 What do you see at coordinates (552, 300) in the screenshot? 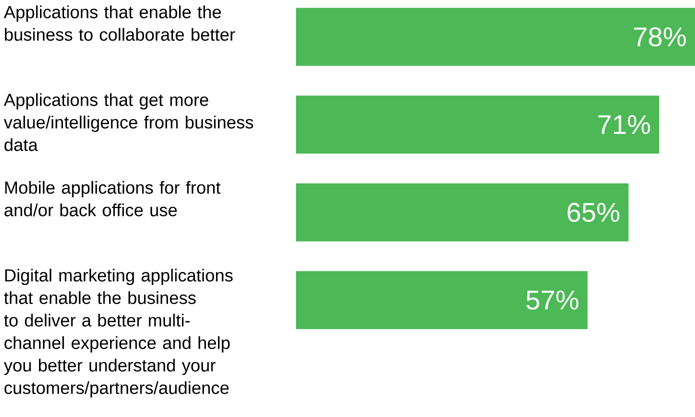
I see `data-label: 57%` at bounding box center [552, 300].